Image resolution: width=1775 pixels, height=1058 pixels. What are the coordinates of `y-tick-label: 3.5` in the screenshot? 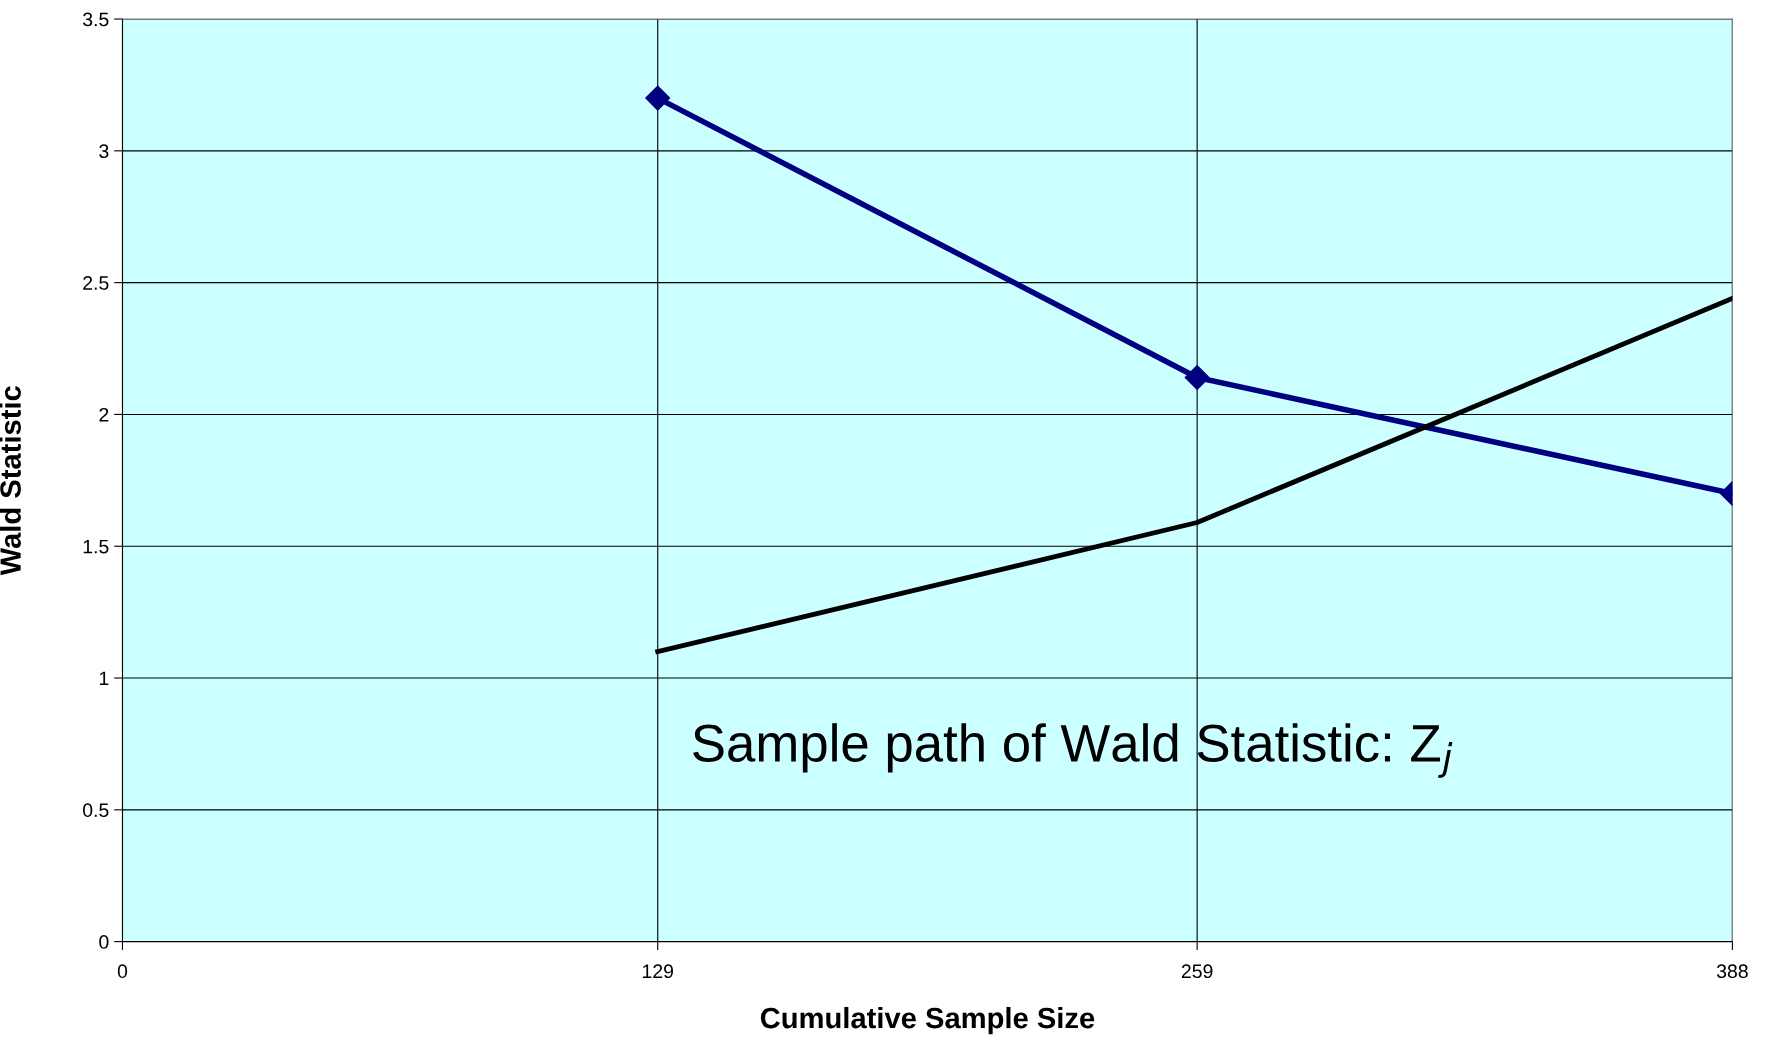 It's located at (95, 19).